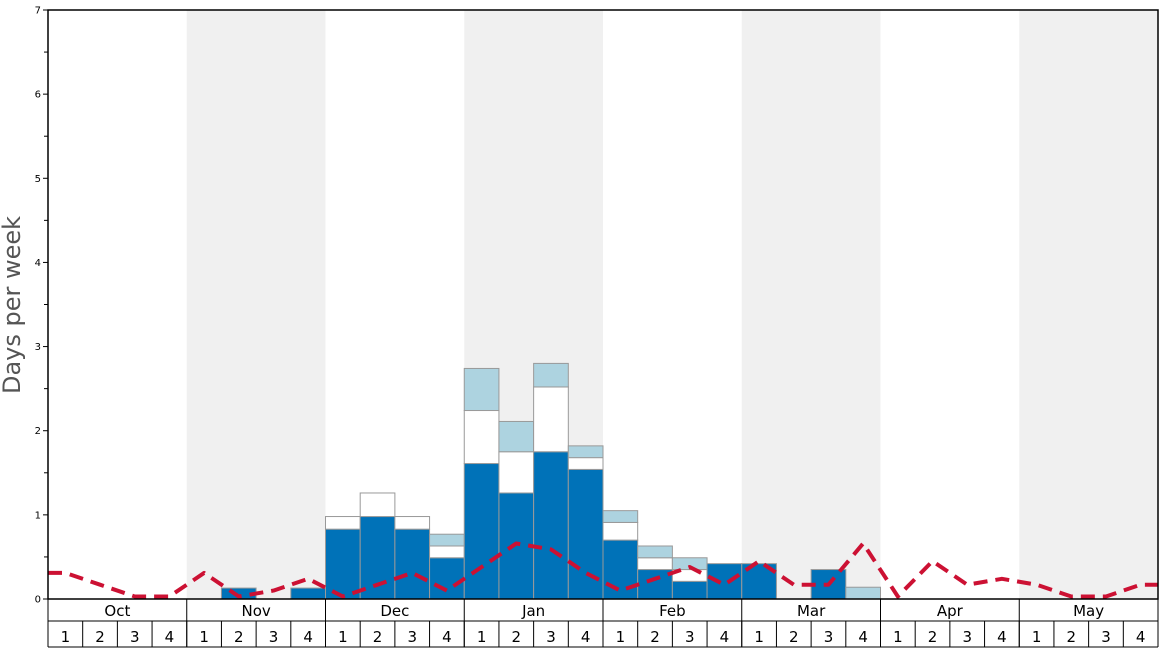 The height and width of the screenshot is (648, 1168). Describe the element at coordinates (672, 611) in the screenshot. I see `month-label-feb: Feb` at that location.